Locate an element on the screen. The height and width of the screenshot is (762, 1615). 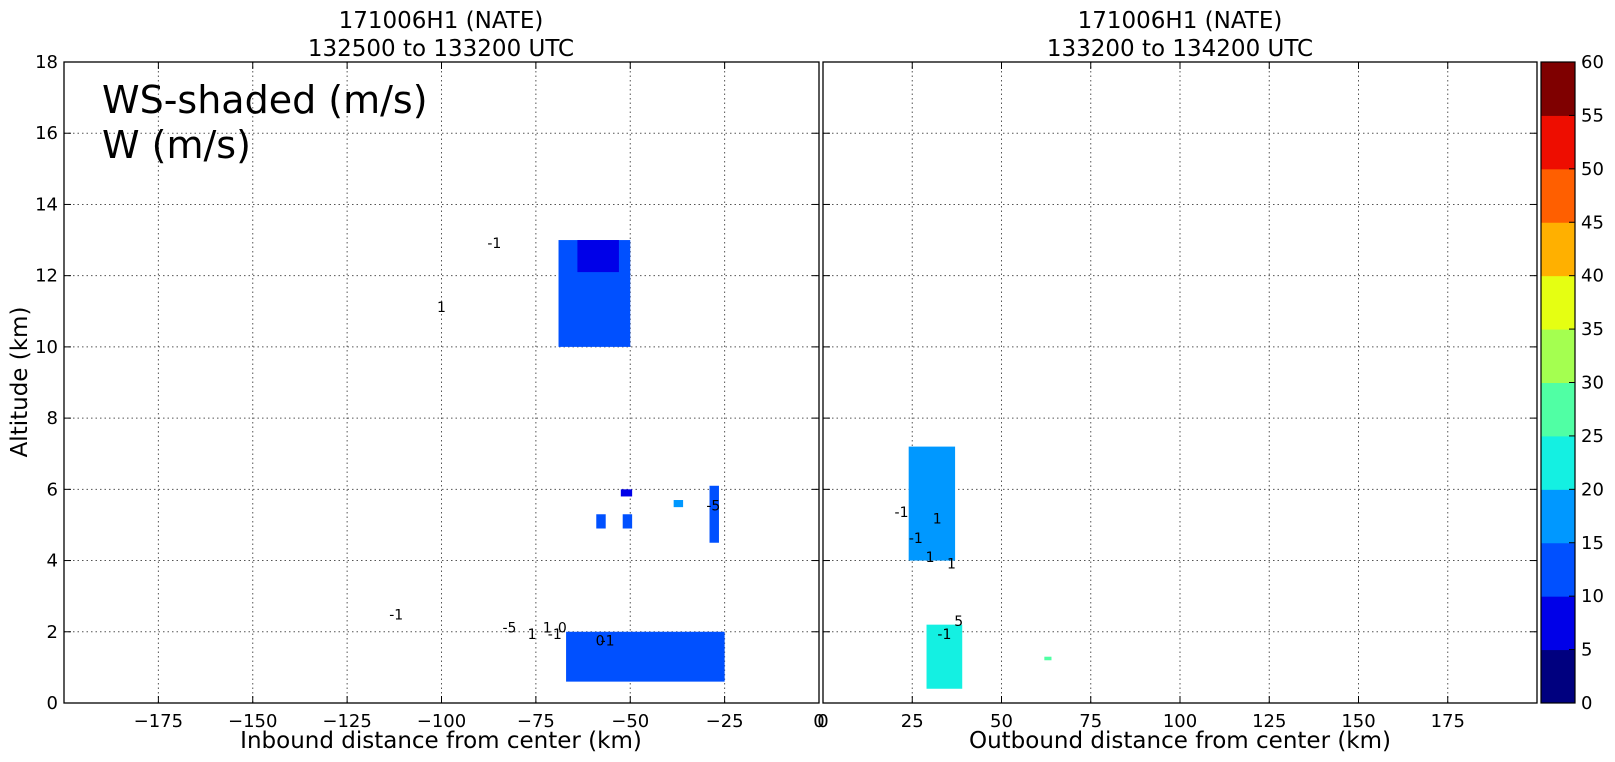
x-tick-label: −150 is located at coordinates (252, 721).